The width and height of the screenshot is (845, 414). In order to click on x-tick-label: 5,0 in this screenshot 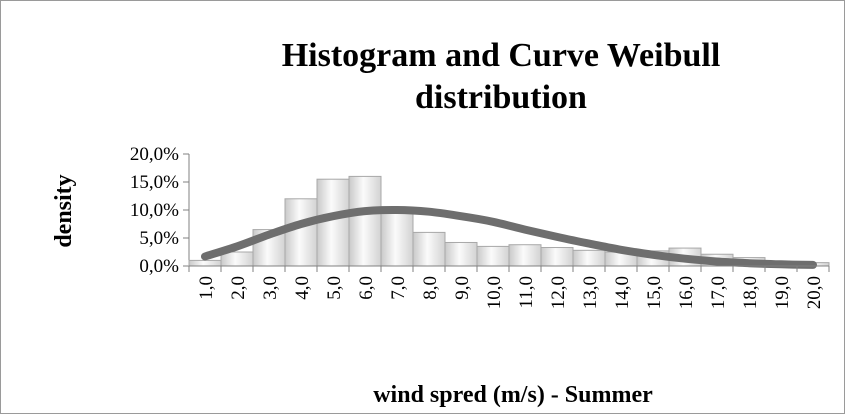, I will do `click(334, 288)`.